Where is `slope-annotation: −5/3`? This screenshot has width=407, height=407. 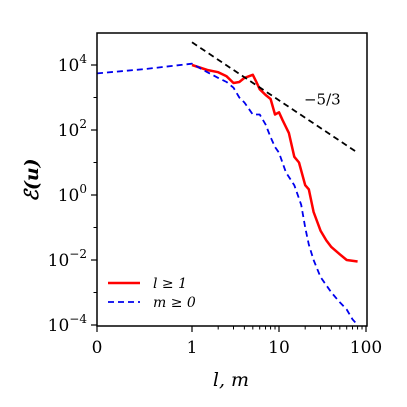
slope-annotation: −5/3 is located at coordinates (322, 100).